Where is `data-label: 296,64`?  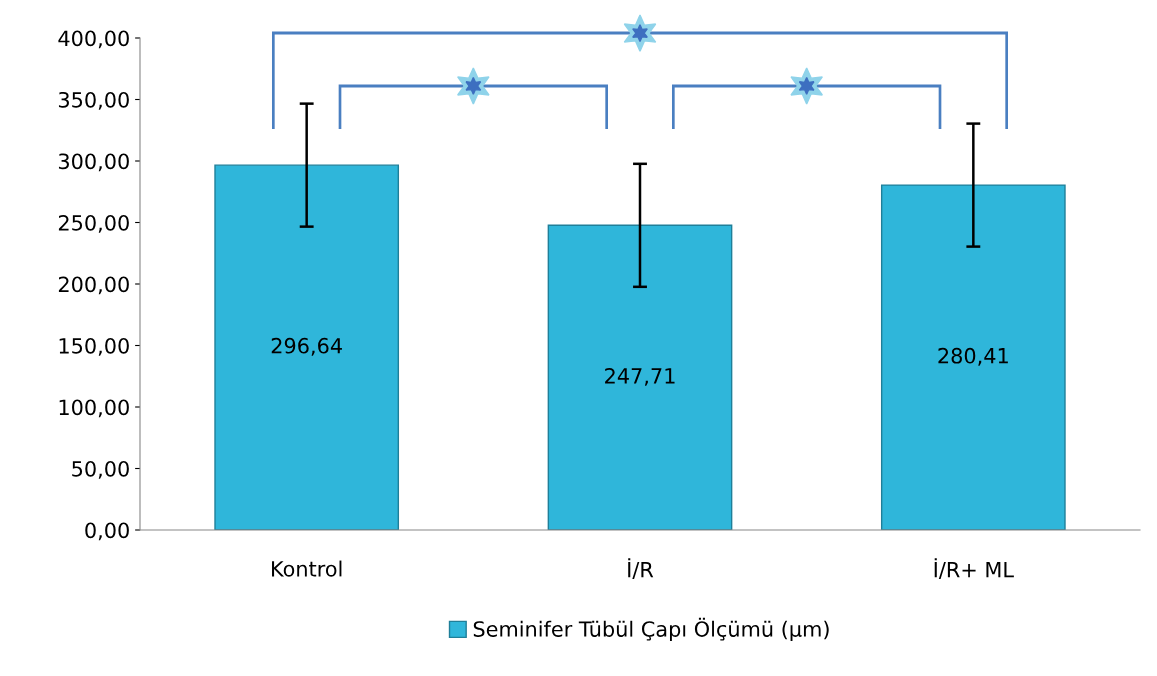
data-label: 296,64 is located at coordinates (306, 346).